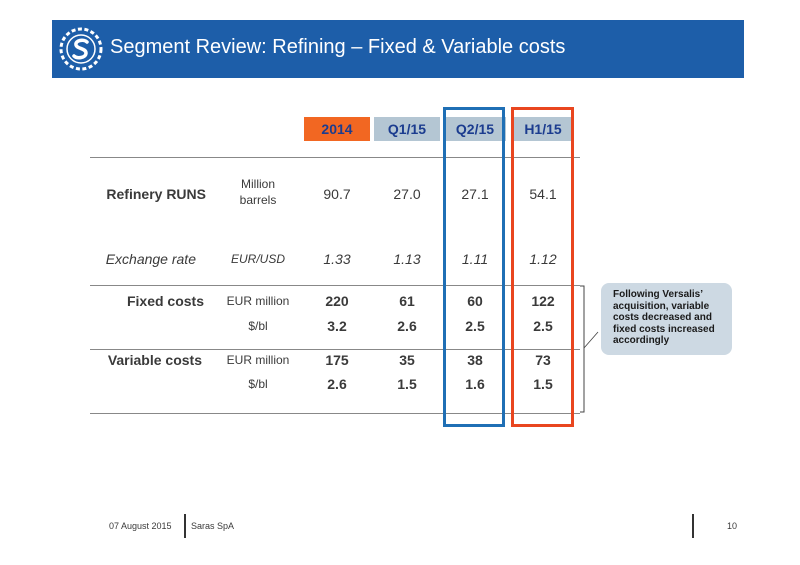 This screenshot has height=565, width=800. What do you see at coordinates (407, 194) in the screenshot?
I see `runs-value-q1-15: 27.0` at bounding box center [407, 194].